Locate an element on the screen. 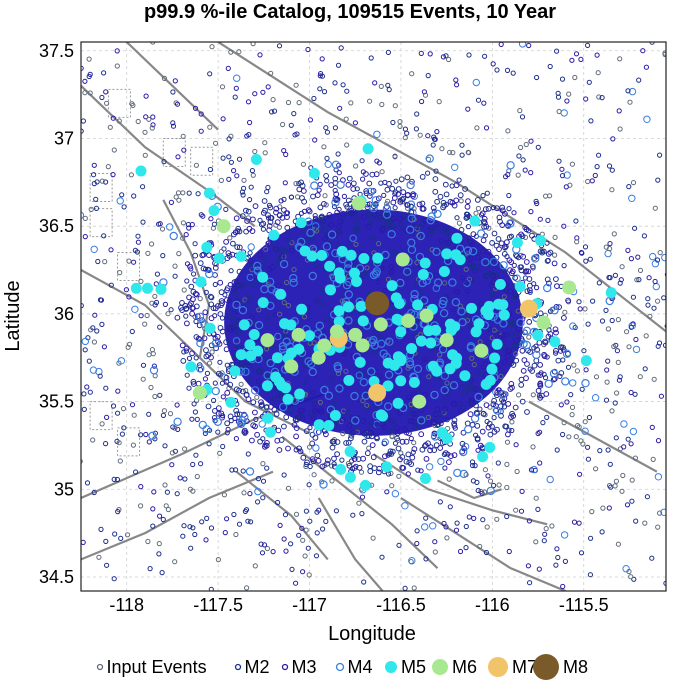 The width and height of the screenshot is (700, 686). legend-marker is located at coordinates (238, 667).